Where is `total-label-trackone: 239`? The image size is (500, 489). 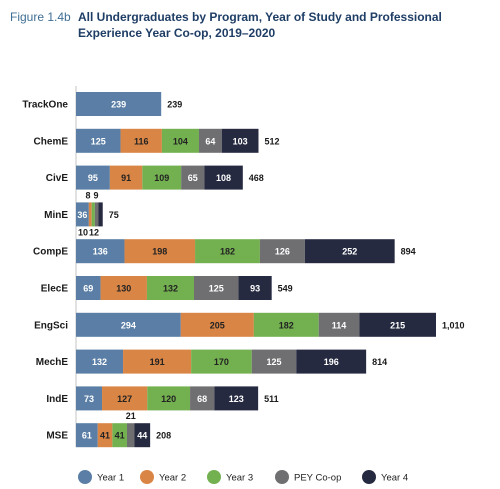 total-label-trackone: 239 is located at coordinates (174, 105).